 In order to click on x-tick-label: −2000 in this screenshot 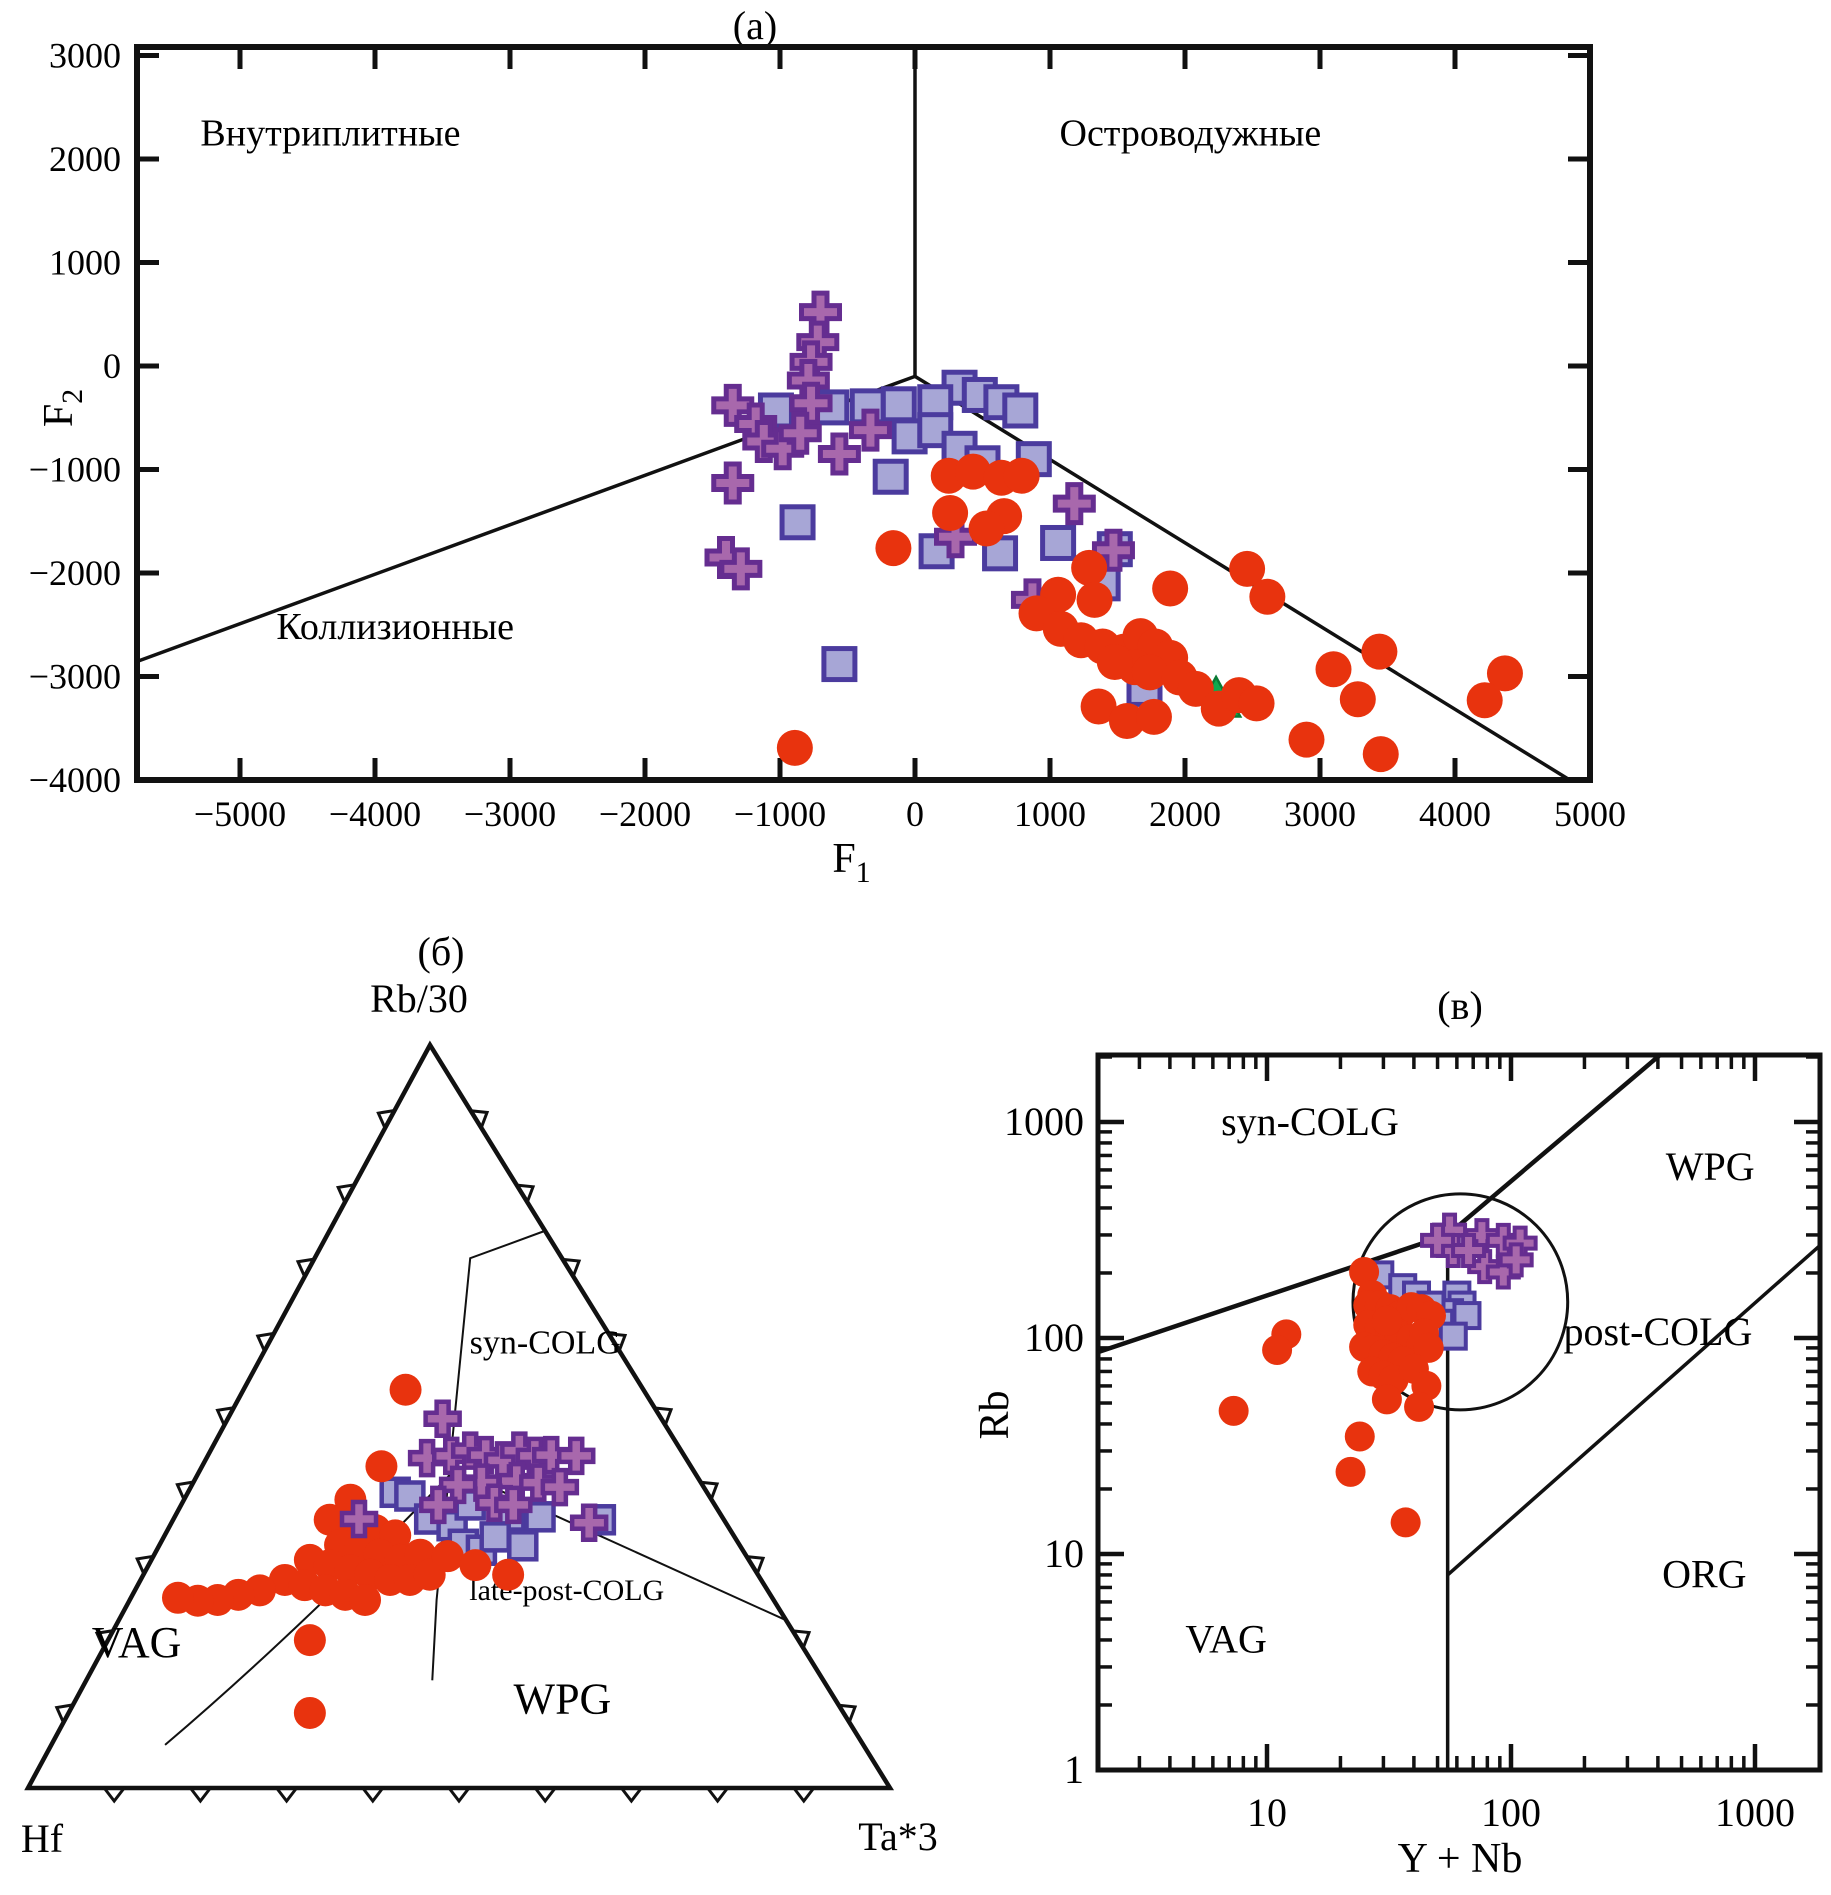, I will do `click(645, 814)`.